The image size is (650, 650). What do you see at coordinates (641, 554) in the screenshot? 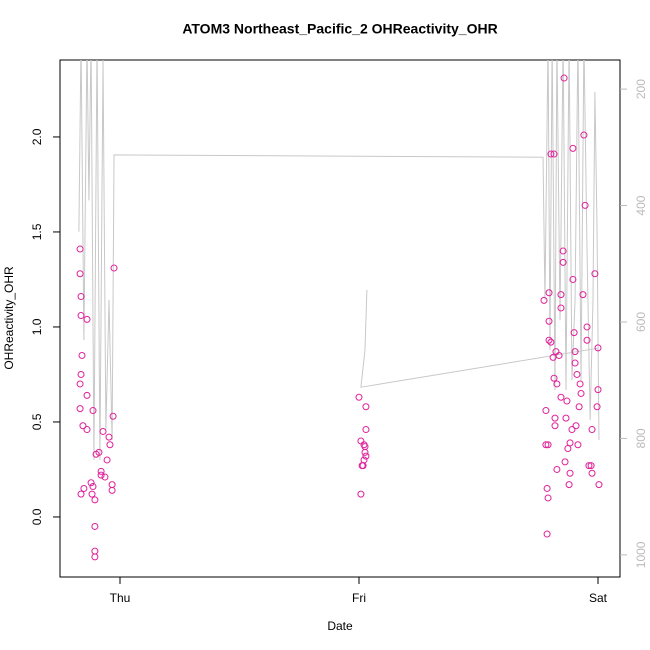
I see `y2-tick-label: 1000` at bounding box center [641, 554].